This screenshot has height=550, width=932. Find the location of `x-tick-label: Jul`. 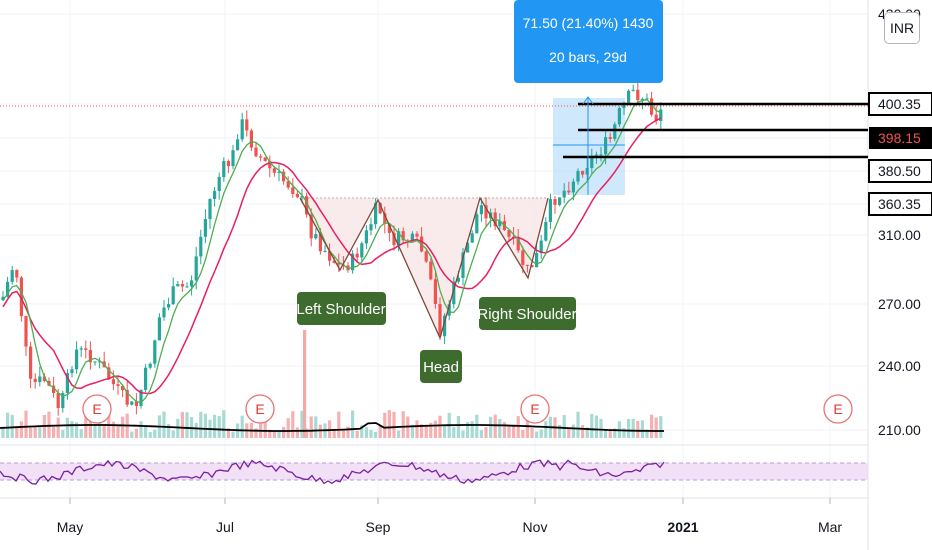

x-tick-label: Jul is located at coordinates (225, 527).